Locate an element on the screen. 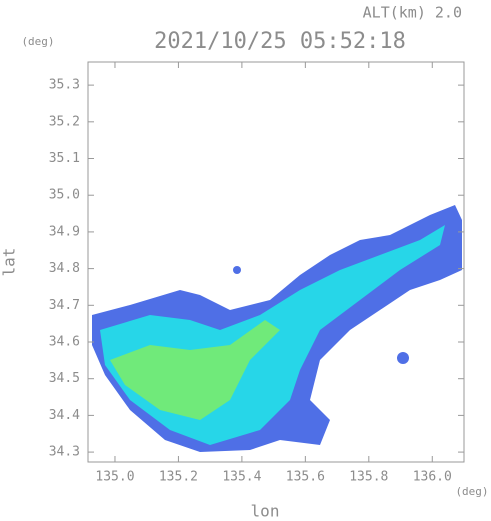  y-tick-label: 34.4 is located at coordinates (64, 415).